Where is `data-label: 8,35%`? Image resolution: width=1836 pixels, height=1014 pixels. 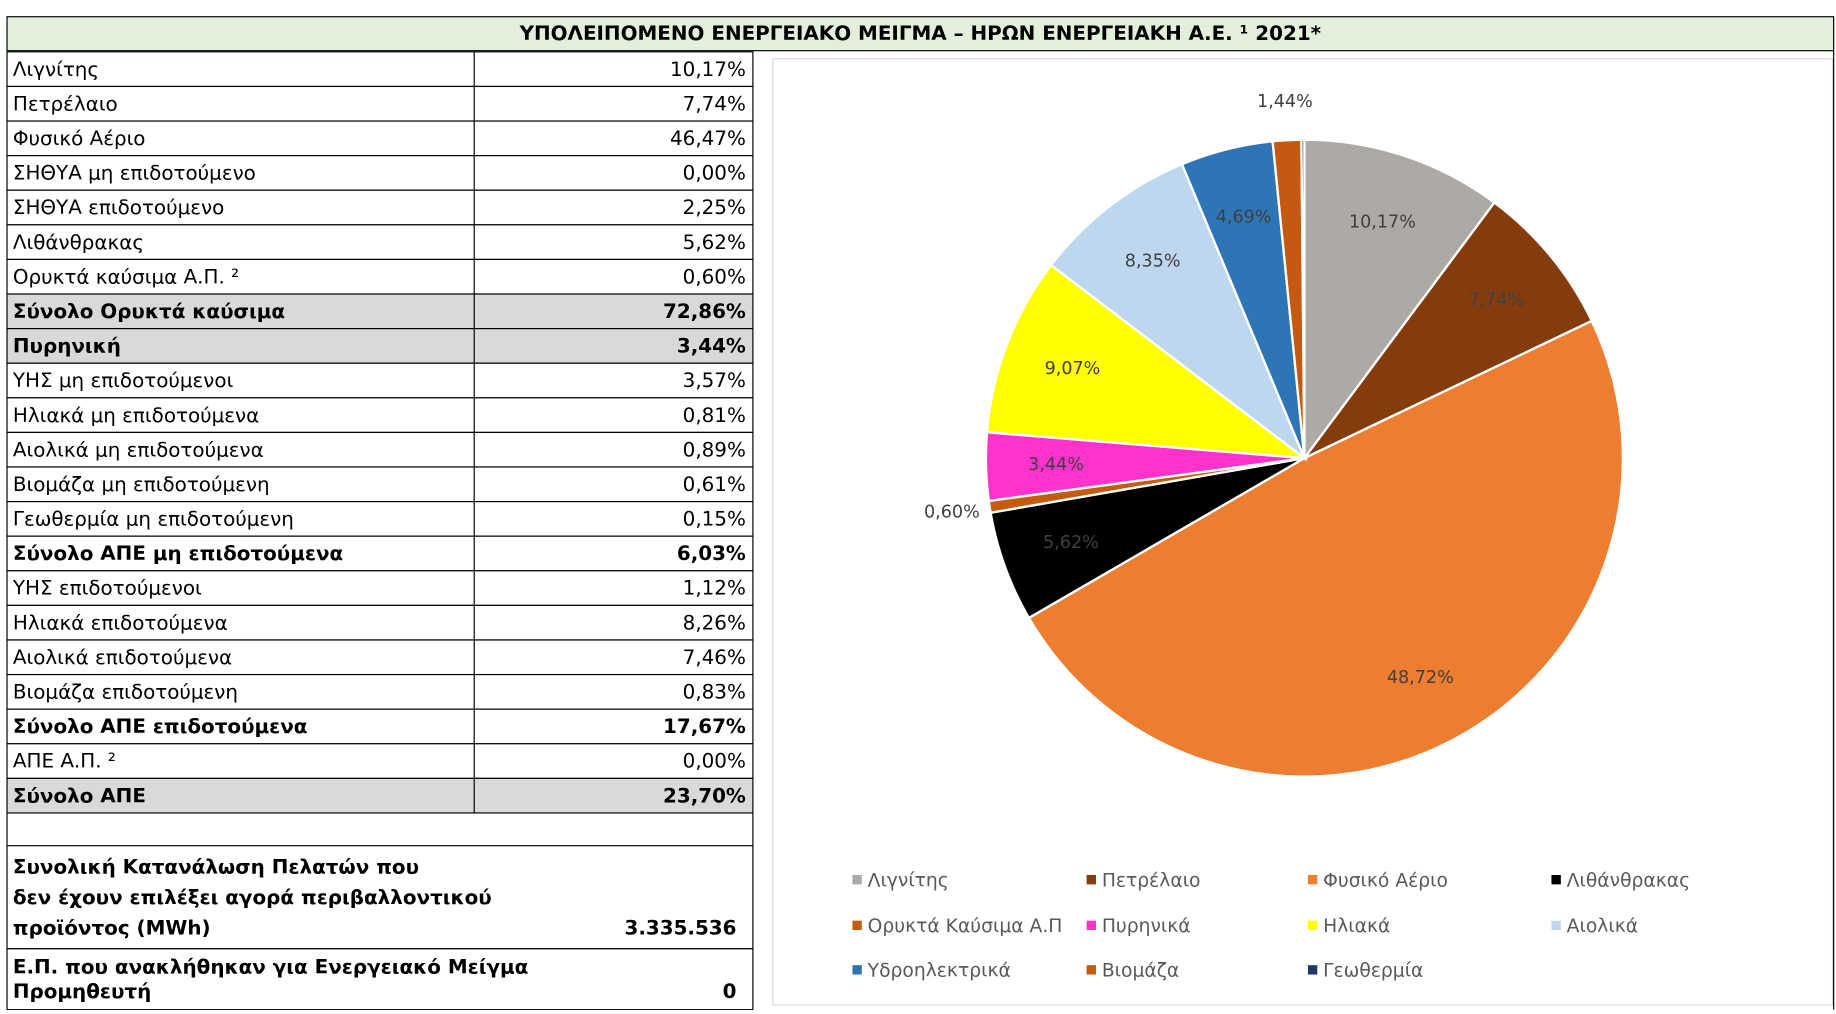
data-label: 8,35% is located at coordinates (1153, 261).